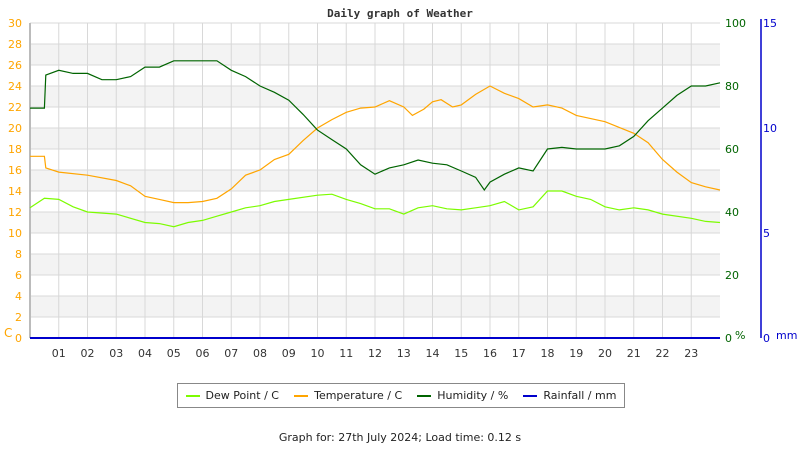 The height and width of the screenshot is (450, 800). Describe the element at coordinates (15, 149) in the screenshot. I see `left-tick-label: 18` at that location.